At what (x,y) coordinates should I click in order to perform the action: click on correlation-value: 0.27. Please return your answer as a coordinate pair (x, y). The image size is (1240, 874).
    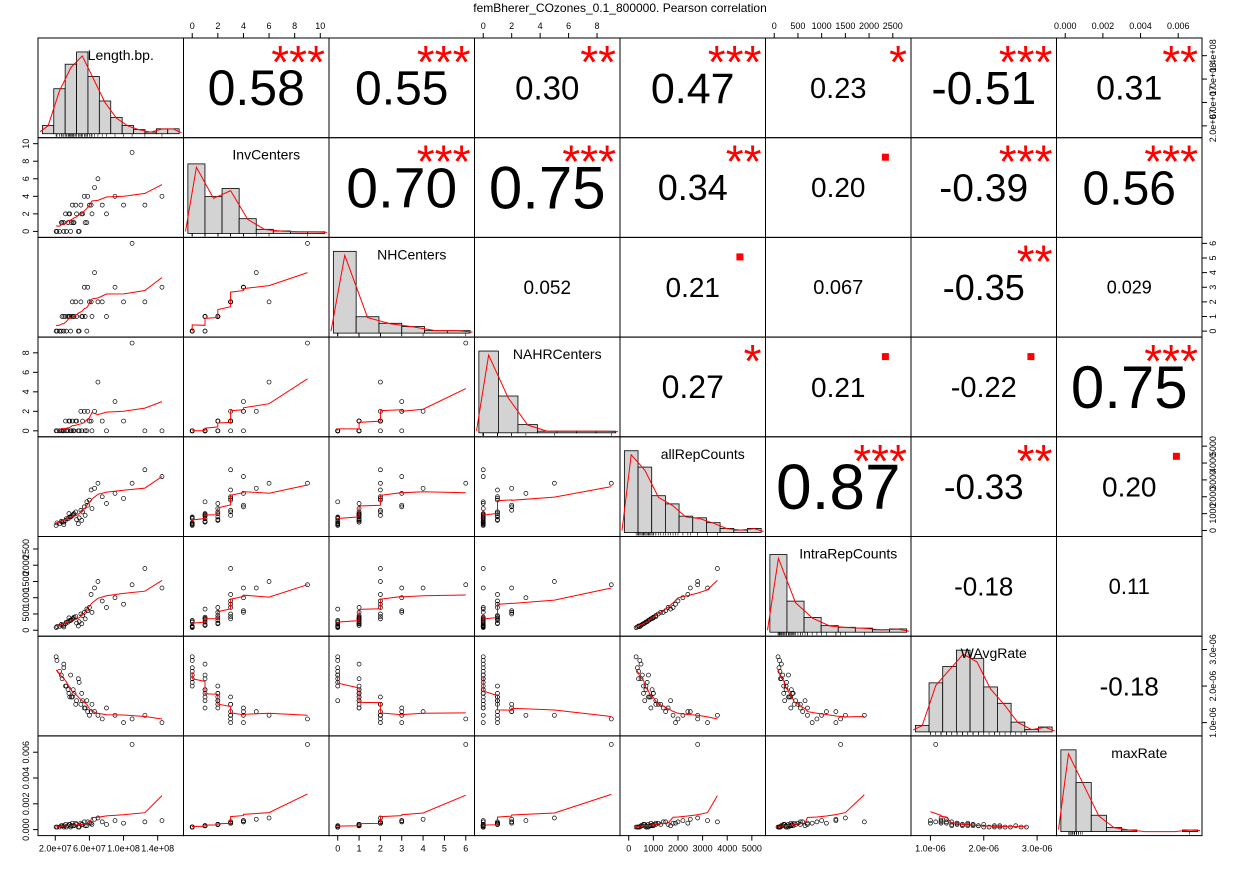
    Looking at the image, I should click on (693, 387).